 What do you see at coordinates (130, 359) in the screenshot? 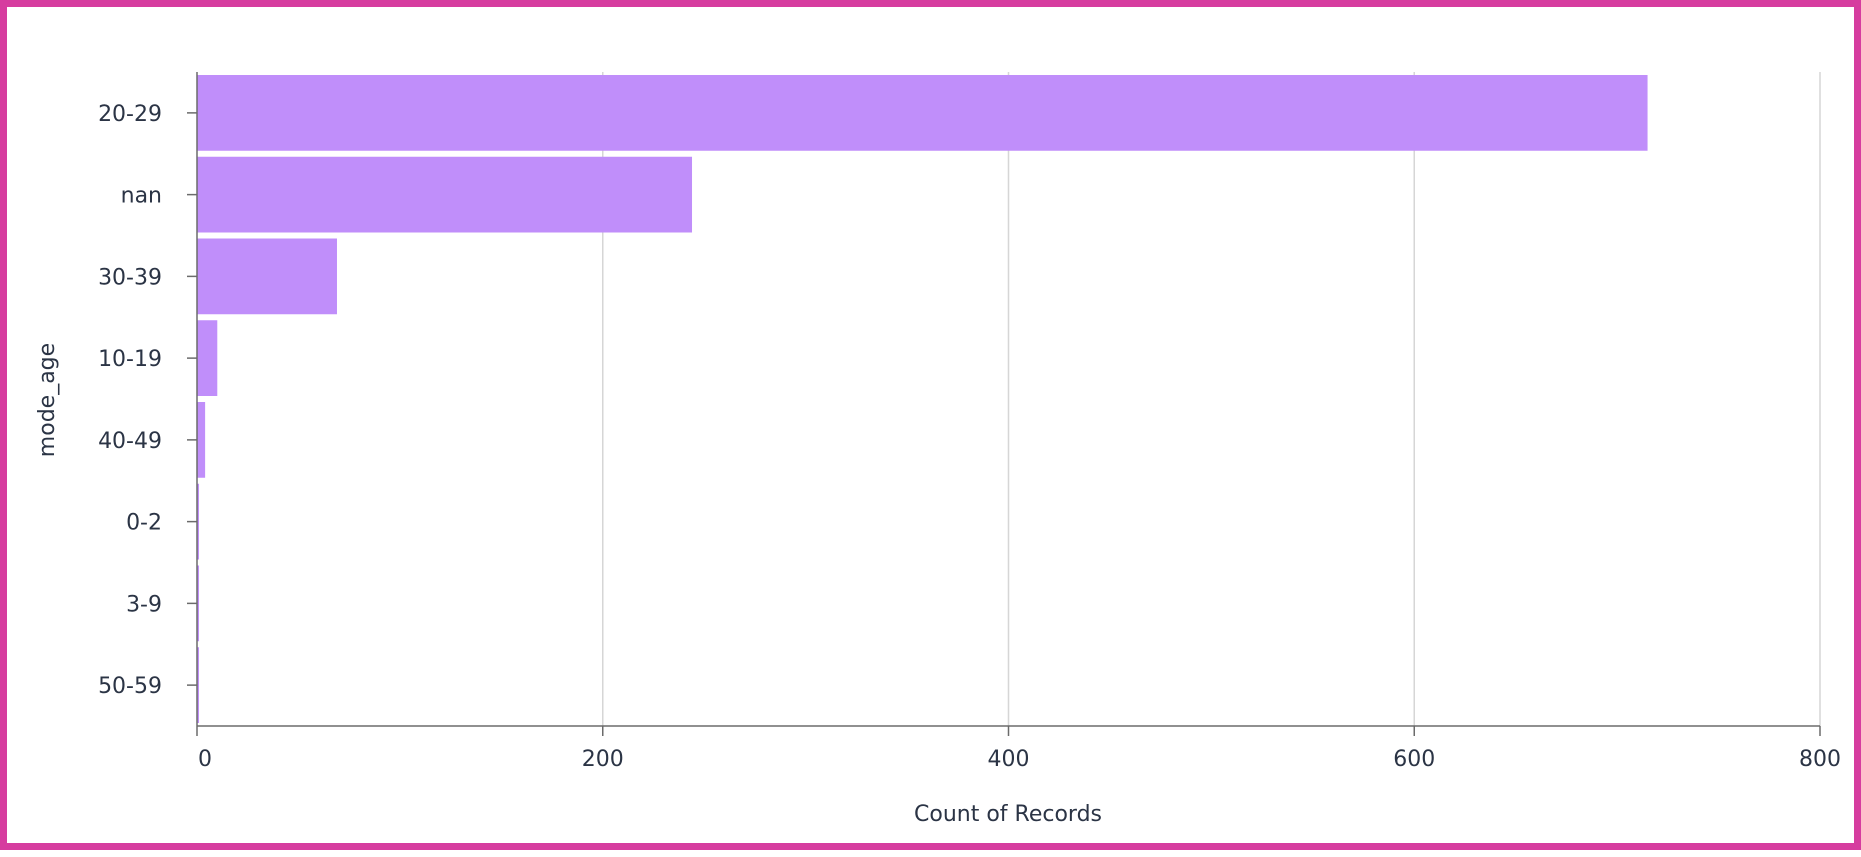
I see `y-tick-label: 10-19` at bounding box center [130, 359].